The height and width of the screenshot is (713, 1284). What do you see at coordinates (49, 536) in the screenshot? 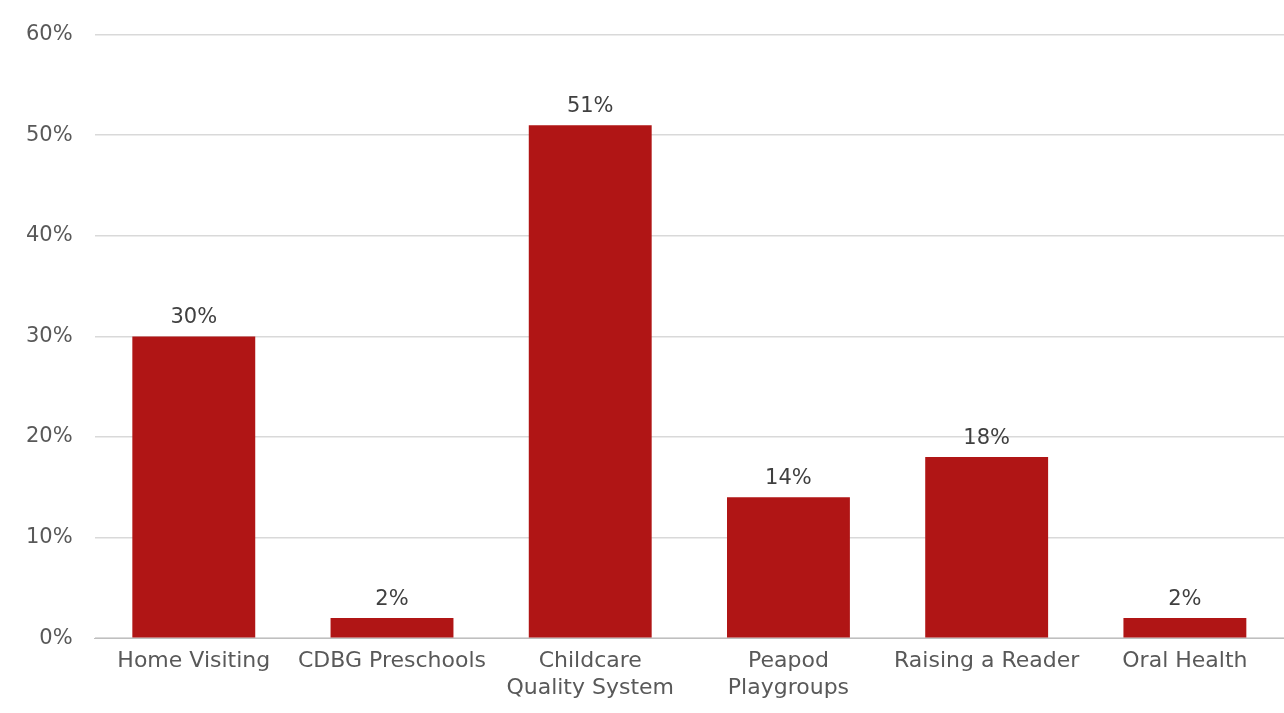
I see `y-tick-label: 10%` at bounding box center [49, 536].